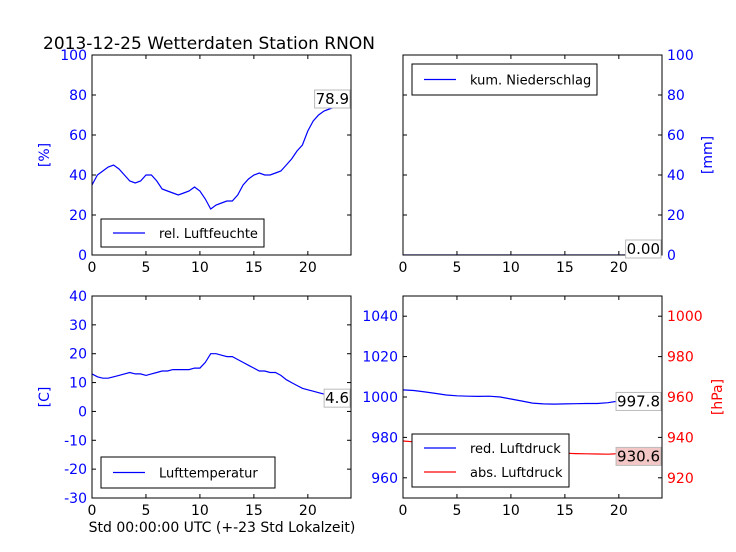 Image resolution: width=736 pixels, height=552 pixels. Describe the element at coordinates (45, 397) in the screenshot. I see `y-axis-label: [C]` at that location.